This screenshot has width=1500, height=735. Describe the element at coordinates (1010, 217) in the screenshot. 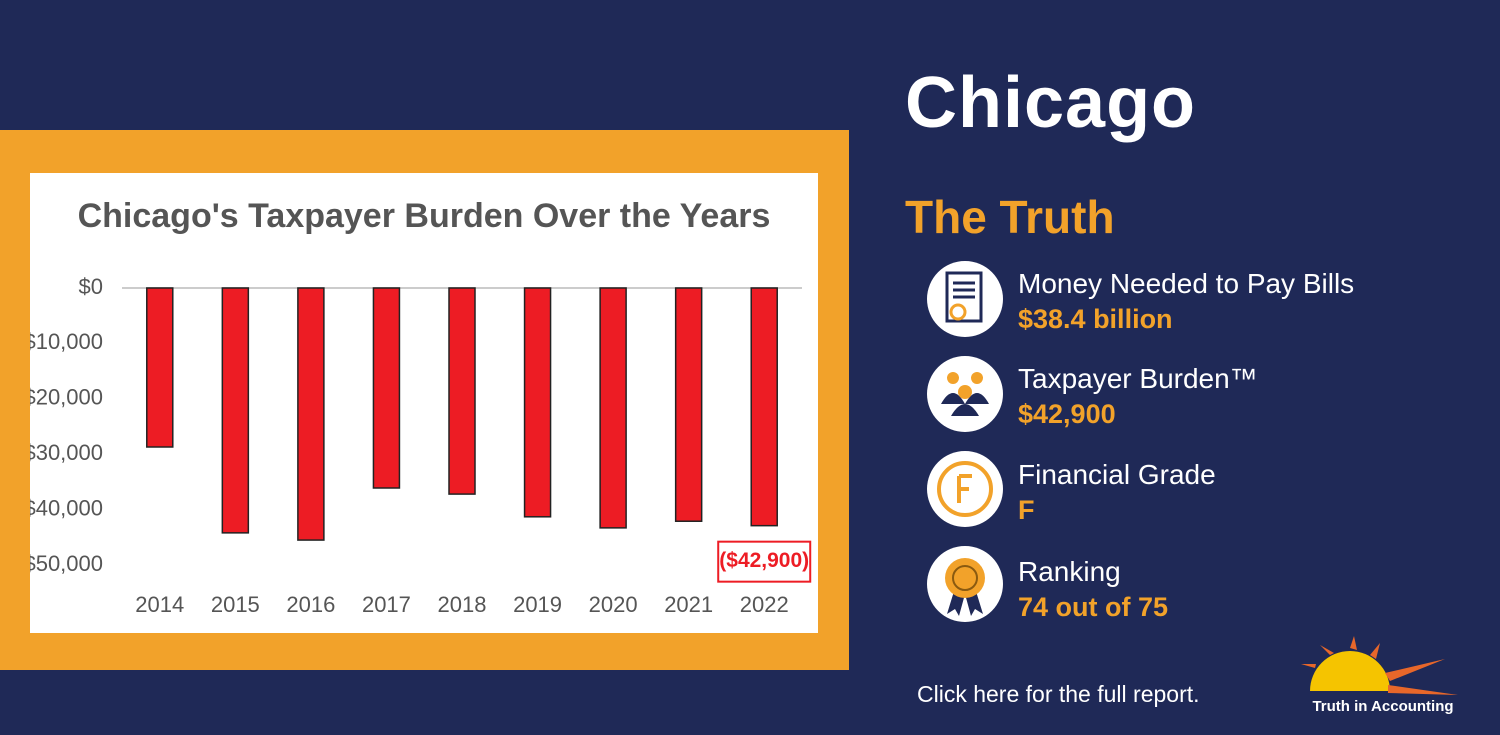

I see `subtitle: The Truth` at that location.